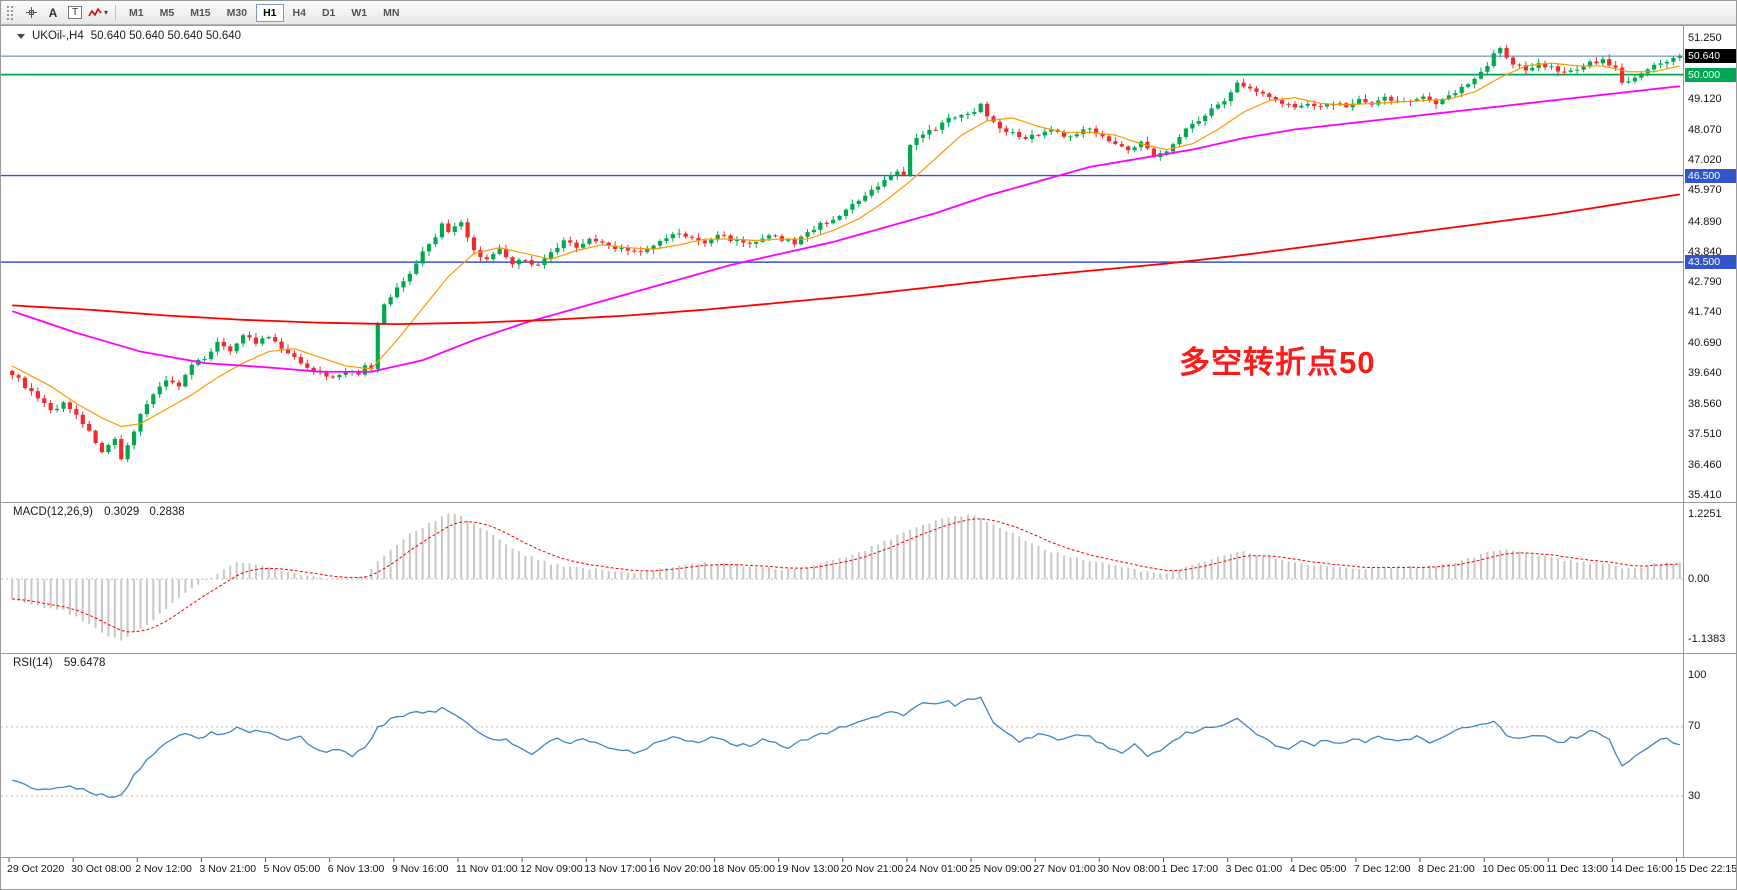 The image size is (1737, 890). I want to click on timeframe-button-m5: M5, so click(167, 12).